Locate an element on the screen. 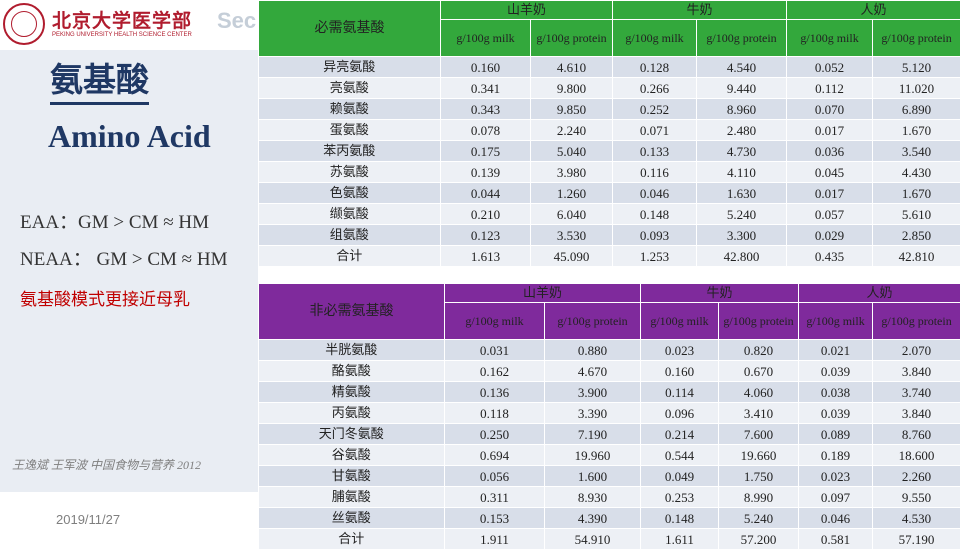  amino-acid-name: 异亮氨酸 is located at coordinates (350, 67).